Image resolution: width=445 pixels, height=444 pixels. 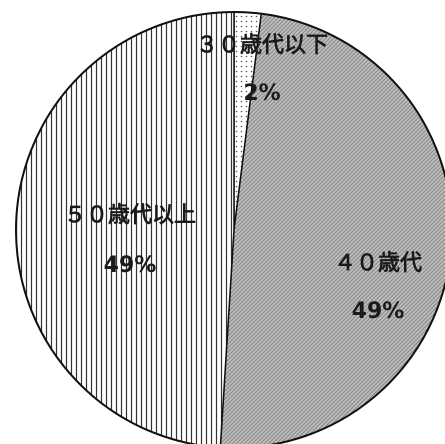 I want to click on slice-category-label: ４０歳代, so click(x=378, y=263).